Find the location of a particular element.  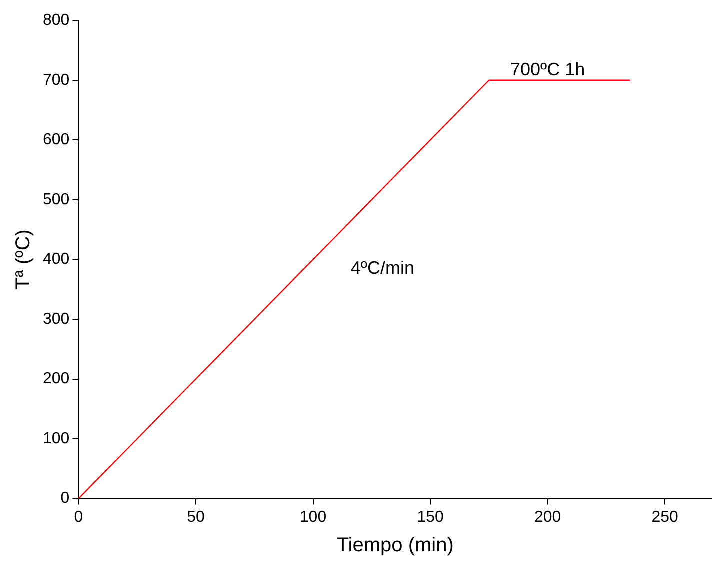

y-tick-label: 100 is located at coordinates (56, 439).